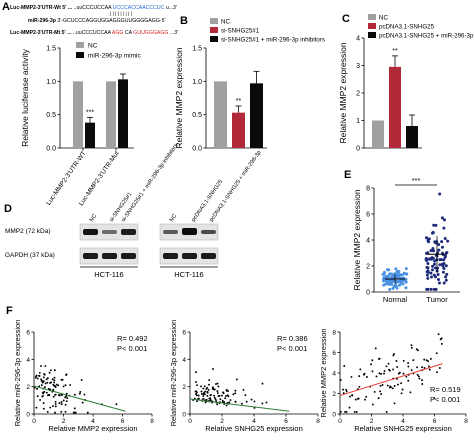 This screenshot has height=444, width=474. I want to click on chart-b-y-axis-label: Relative MMP2 expression, so click(179, 97).